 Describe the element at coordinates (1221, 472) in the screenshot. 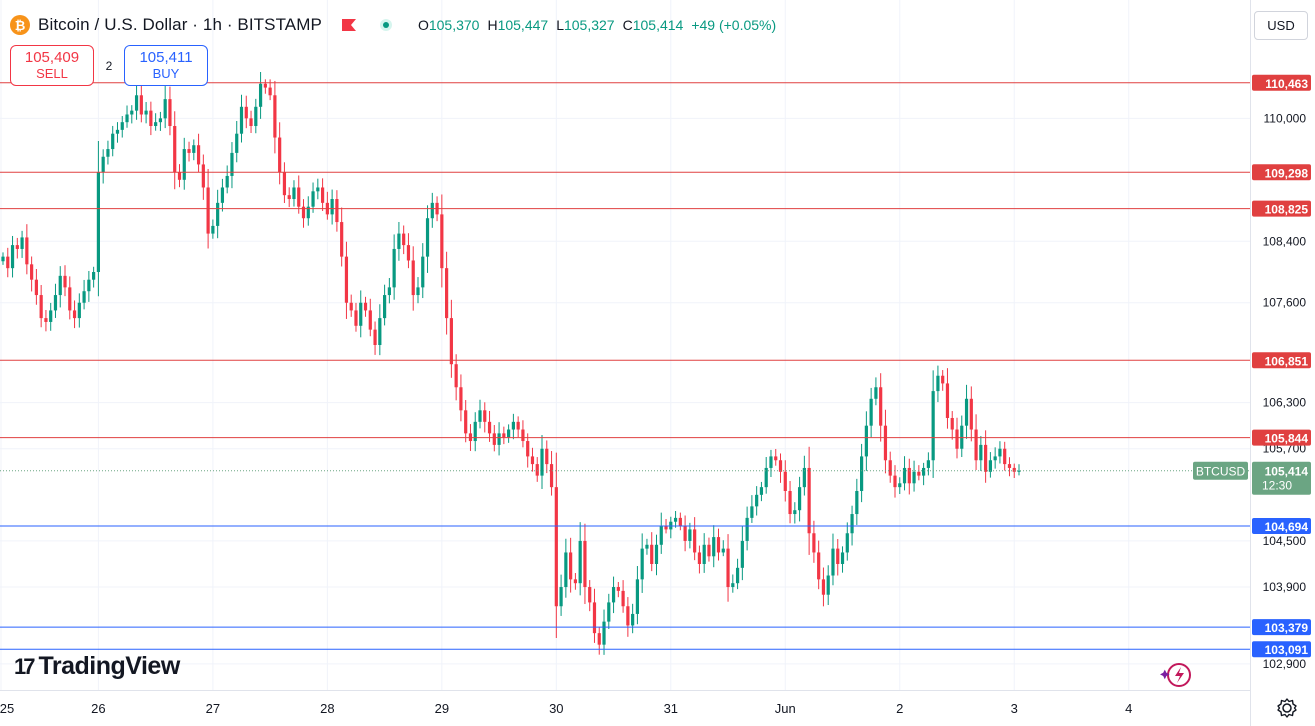

I see `symbol-tag-label: BTCUSD` at that location.